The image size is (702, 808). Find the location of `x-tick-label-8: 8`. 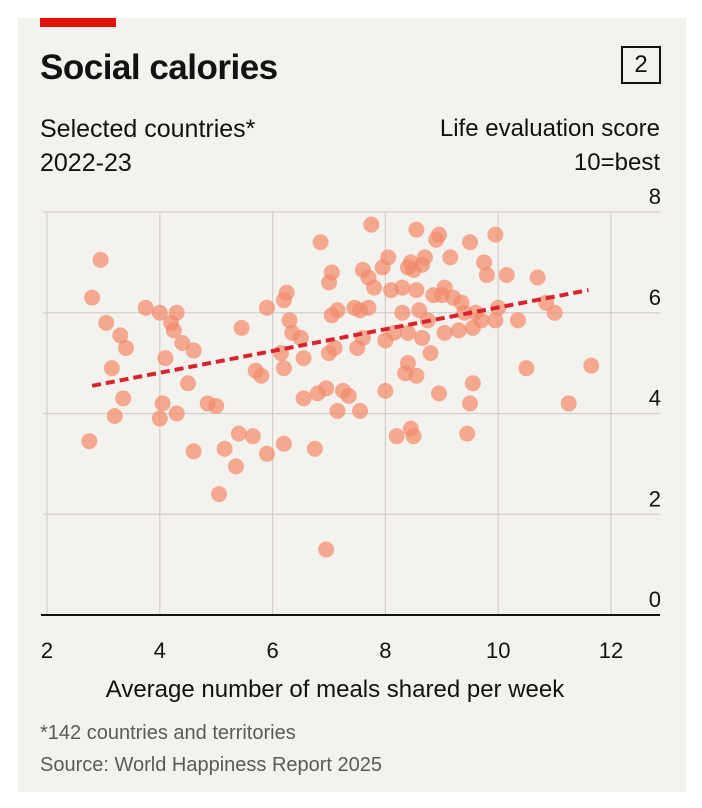

x-tick-label-8: 8 is located at coordinates (385, 650).